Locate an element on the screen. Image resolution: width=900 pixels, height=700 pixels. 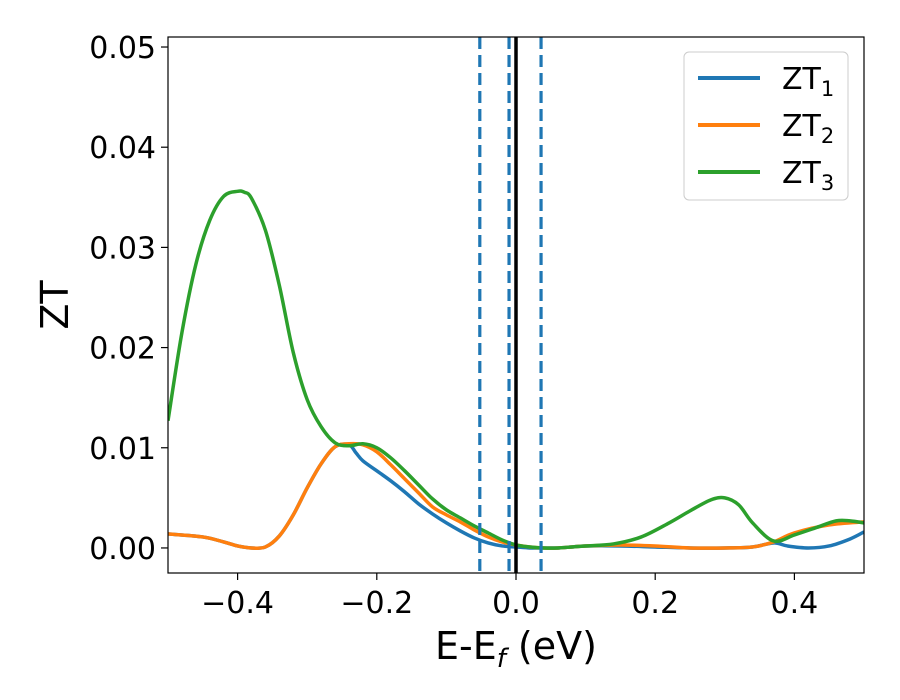
x-tick-label: 0.2 is located at coordinates (655, 603).